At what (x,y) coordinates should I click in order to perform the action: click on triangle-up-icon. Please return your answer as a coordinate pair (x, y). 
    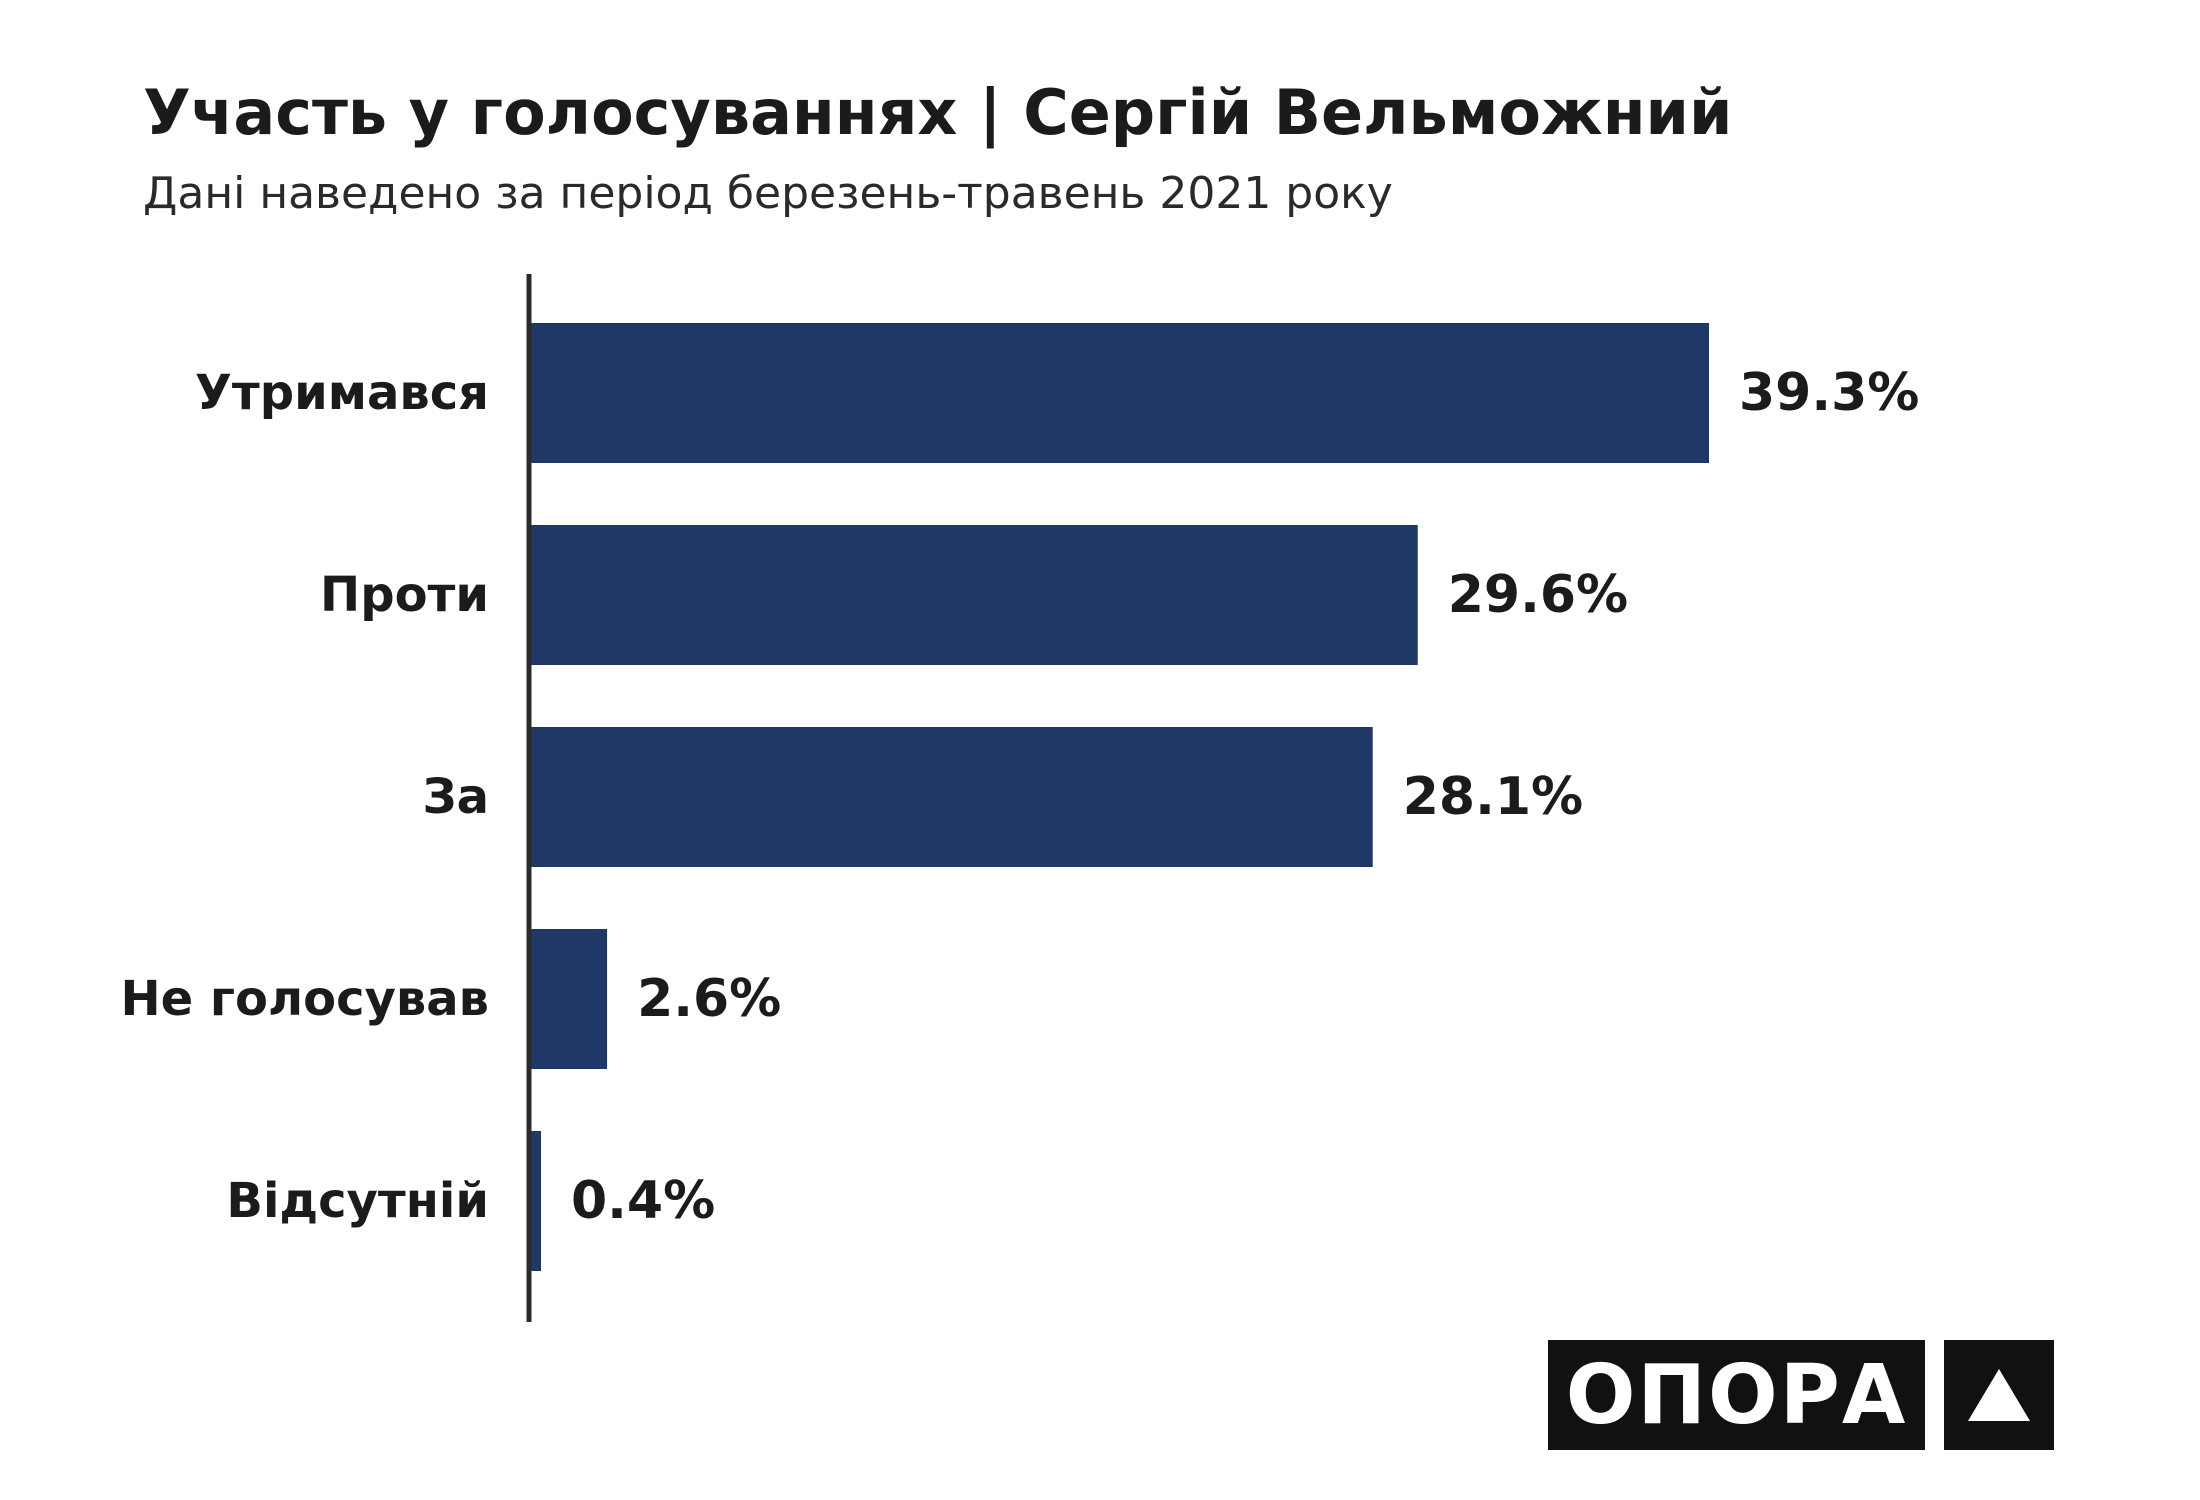
    Looking at the image, I should click on (1999, 1395).